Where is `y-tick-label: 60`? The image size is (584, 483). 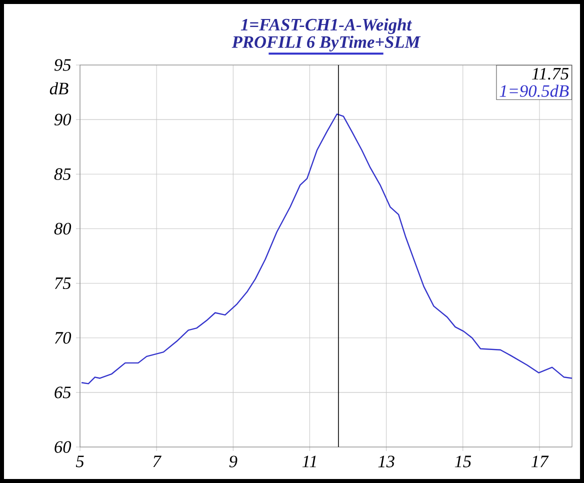
y-tick-label: 60 is located at coordinates (63, 447).